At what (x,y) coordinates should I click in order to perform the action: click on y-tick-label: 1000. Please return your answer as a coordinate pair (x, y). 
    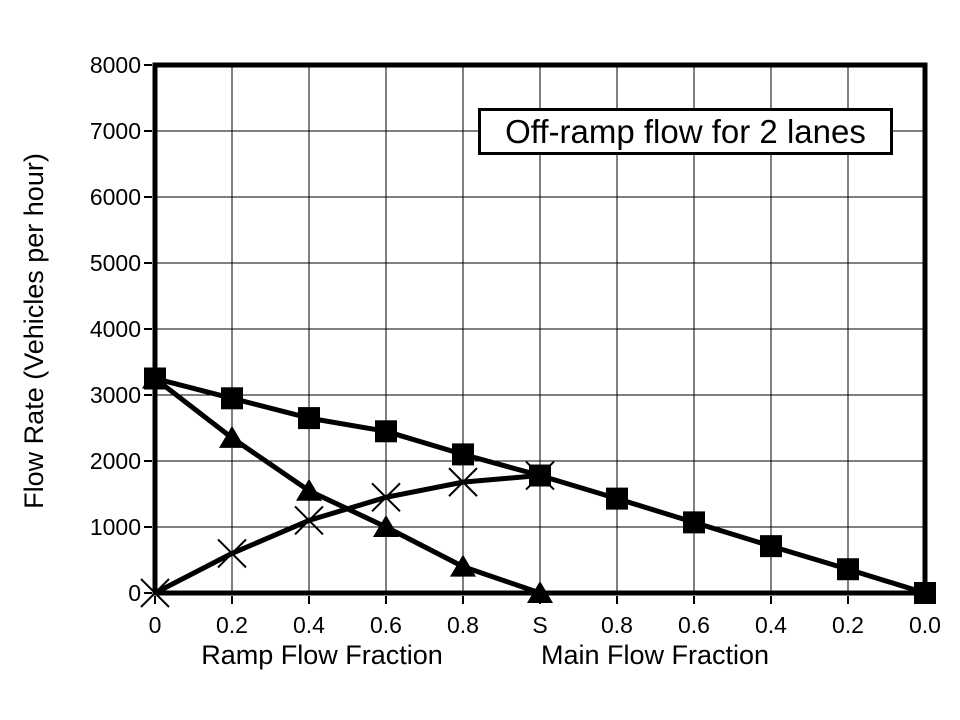
    Looking at the image, I should click on (115, 527).